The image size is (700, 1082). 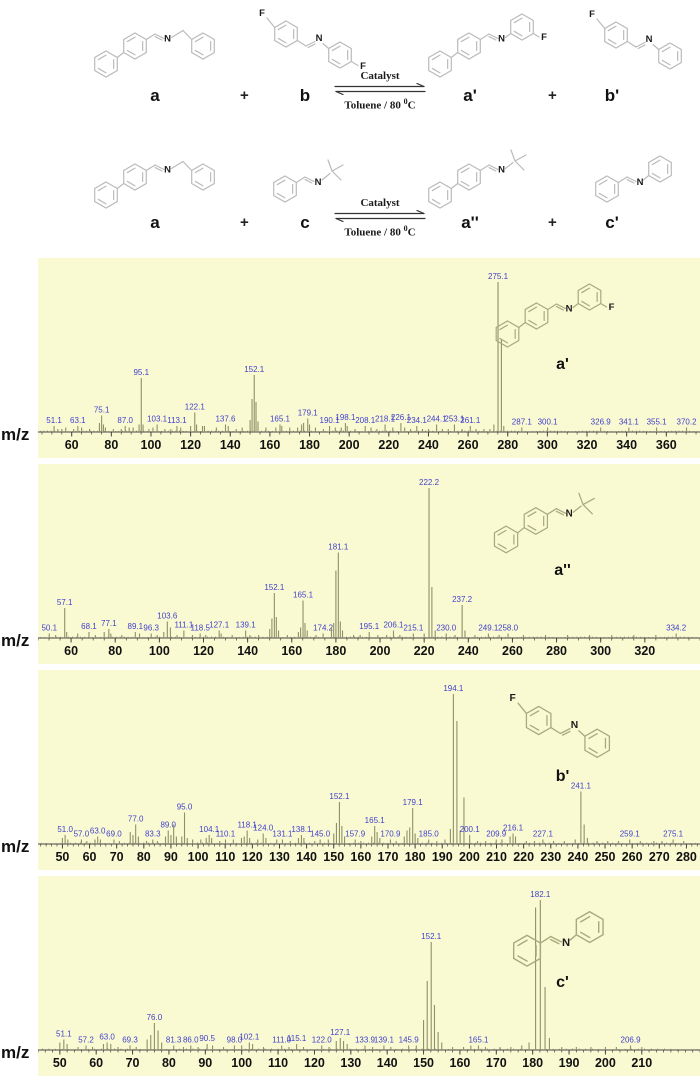 What do you see at coordinates (454, 419) in the screenshot?
I see `svg-text: 253.1` at bounding box center [454, 419].